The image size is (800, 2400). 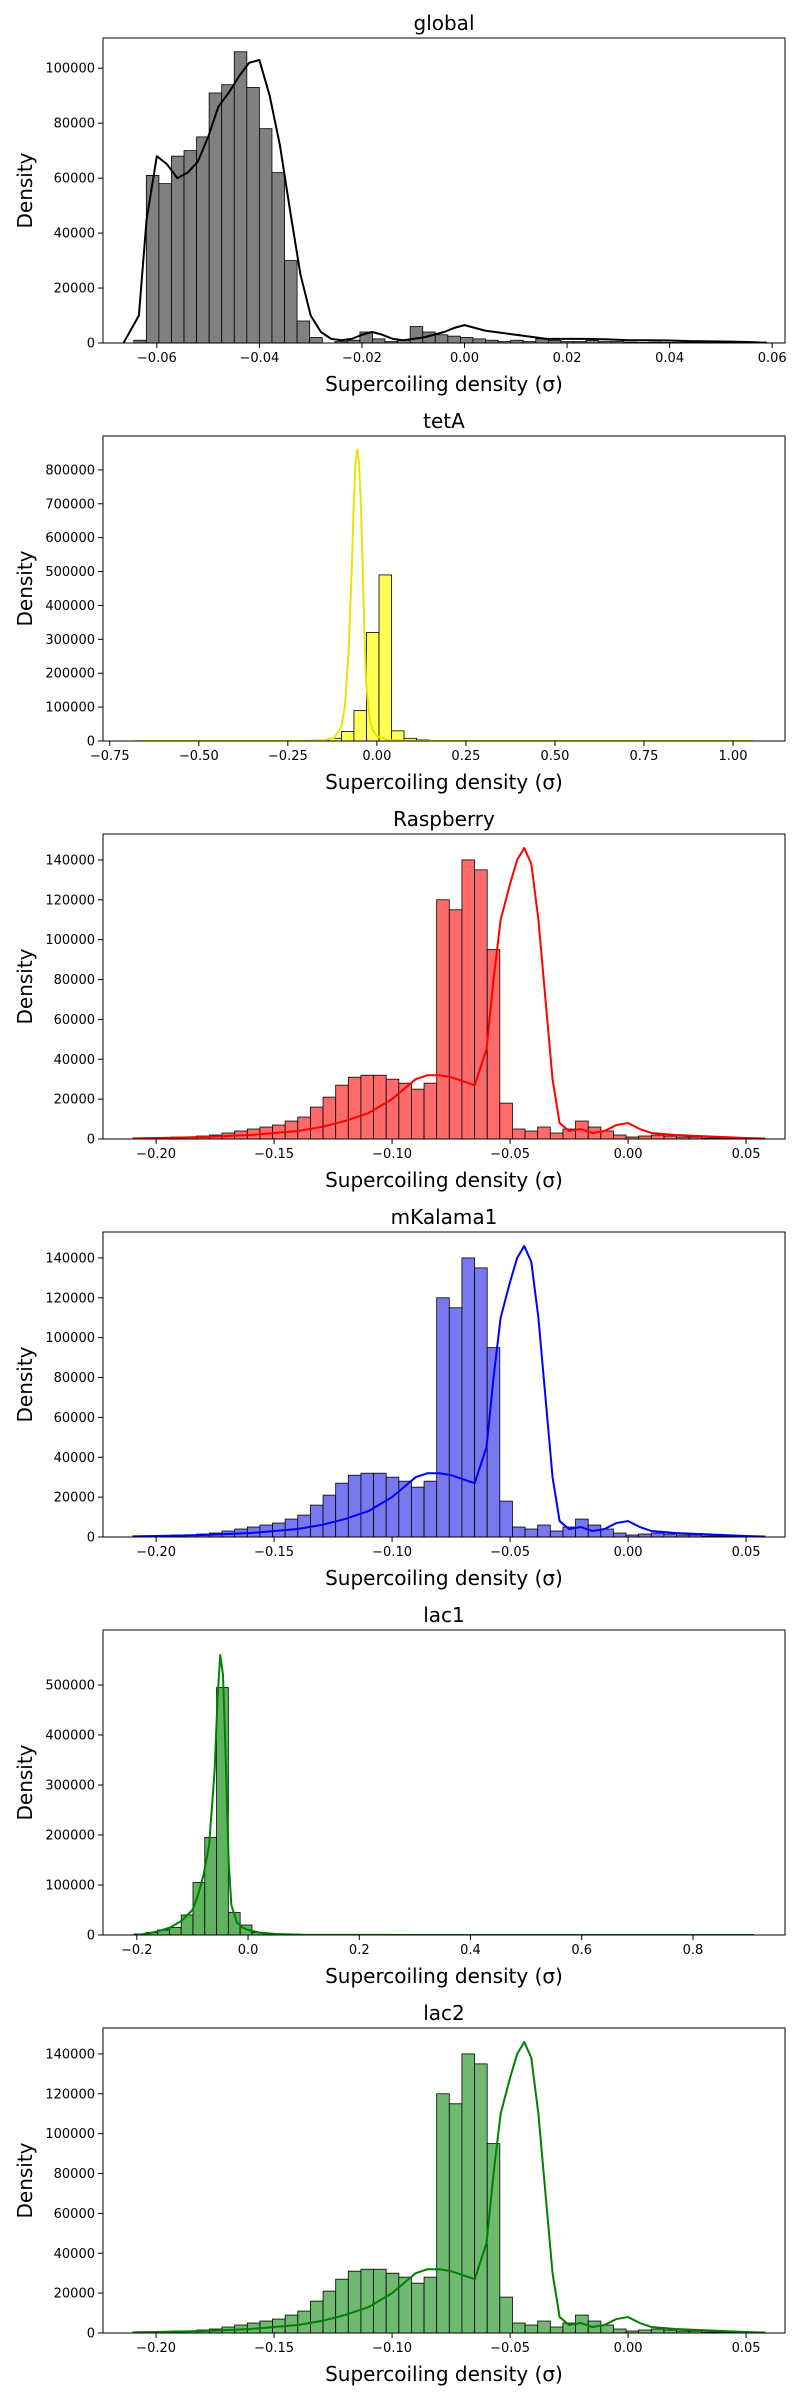 I want to click on x-tick-label: 0.8, so click(x=693, y=1950).